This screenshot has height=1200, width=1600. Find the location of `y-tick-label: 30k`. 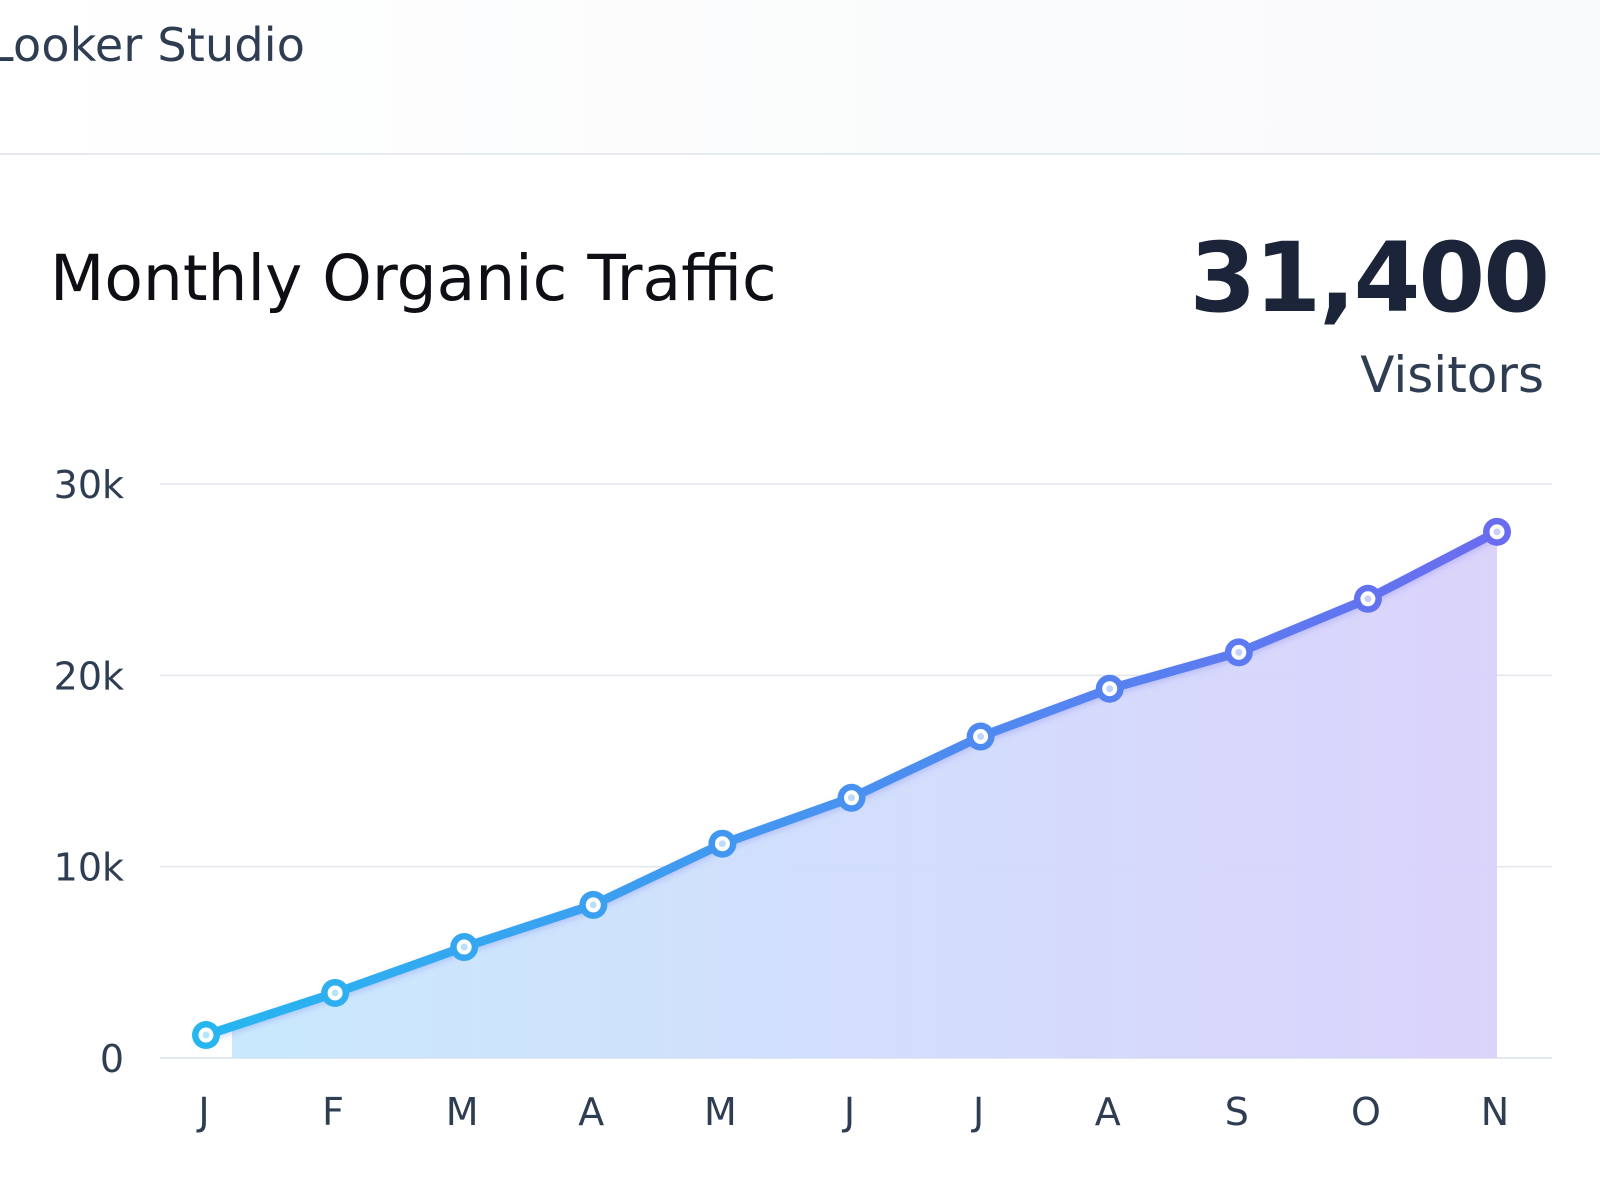

y-tick-label: 30k is located at coordinates (89, 485).